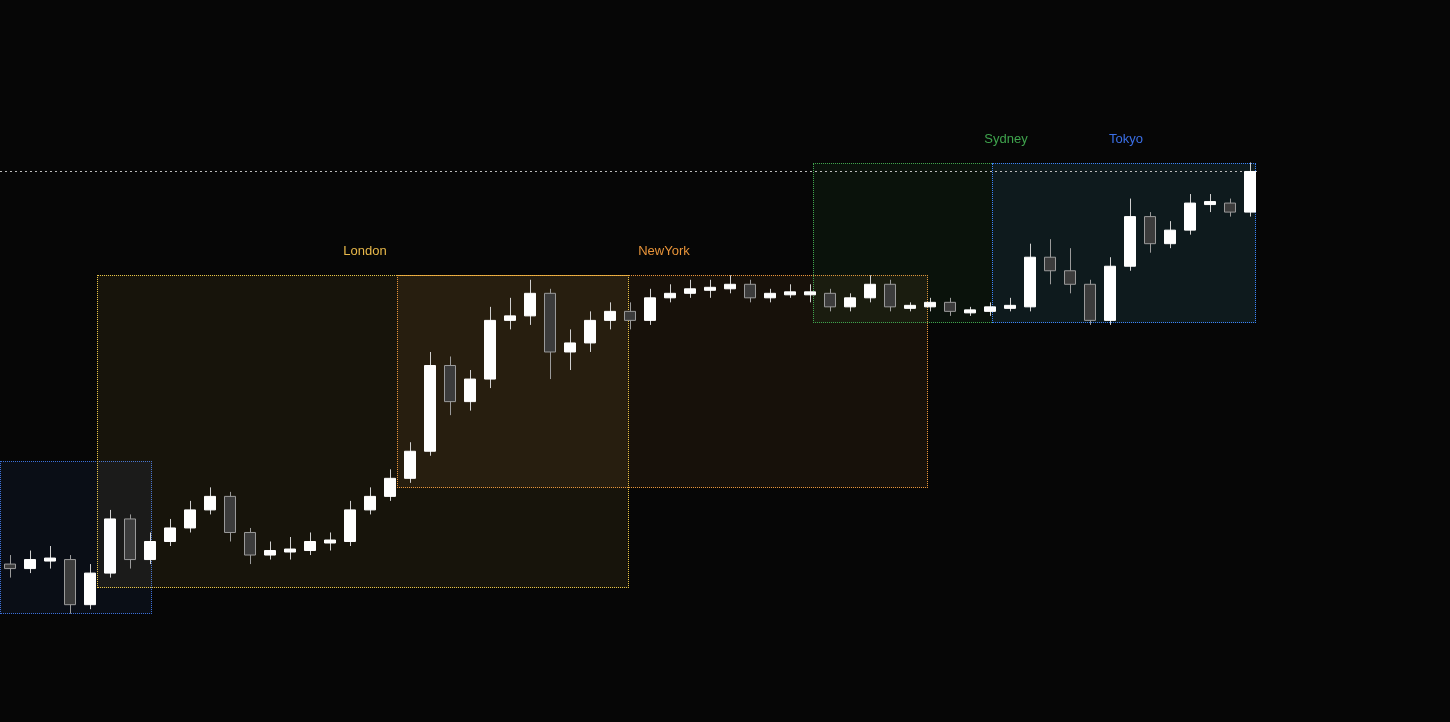  I want to click on text: Tokyo, so click(1126, 138).